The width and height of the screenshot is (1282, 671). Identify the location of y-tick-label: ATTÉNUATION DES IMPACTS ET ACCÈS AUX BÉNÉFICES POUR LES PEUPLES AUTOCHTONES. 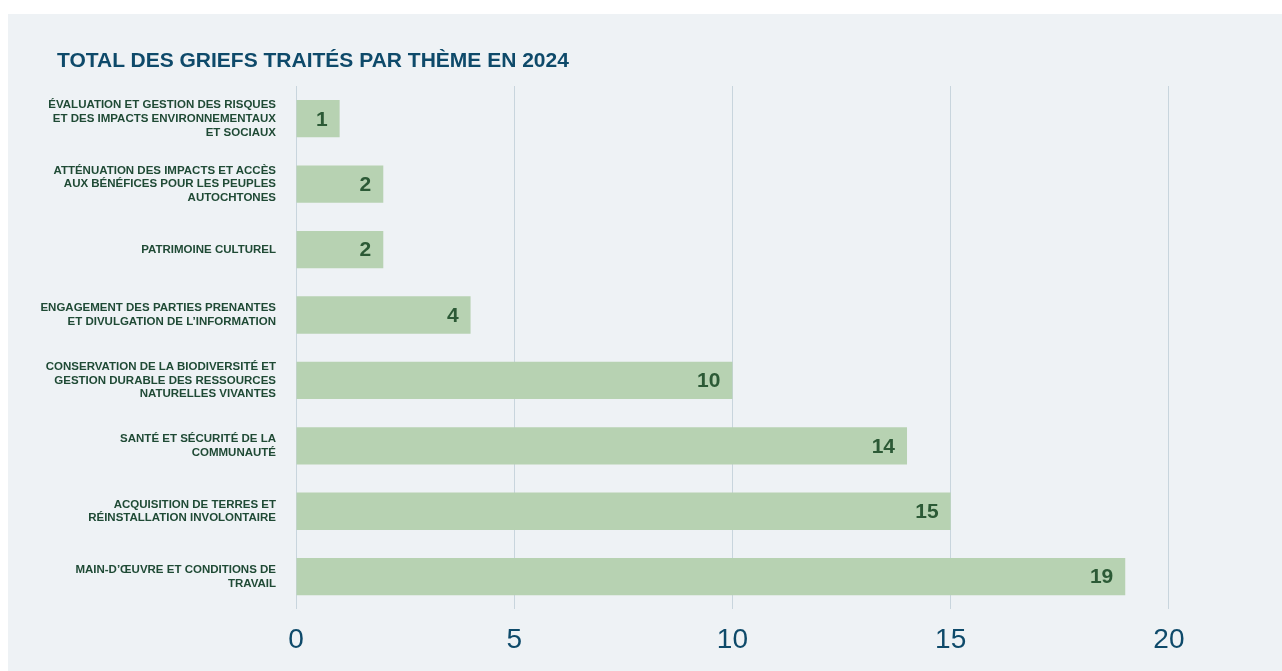
(165, 183).